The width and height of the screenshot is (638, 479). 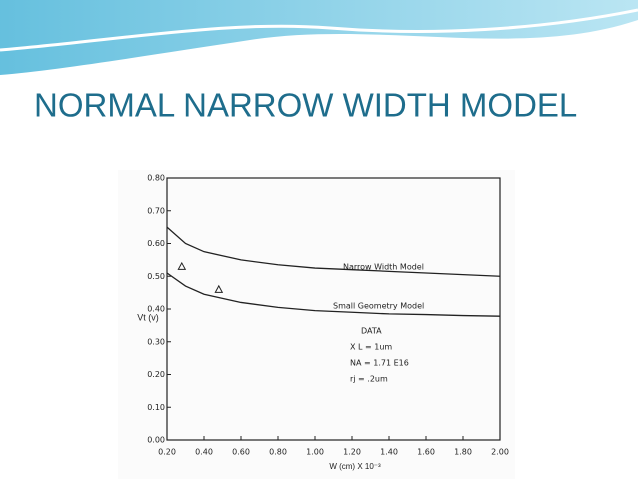 I want to click on header-line, so click(x=319, y=30).